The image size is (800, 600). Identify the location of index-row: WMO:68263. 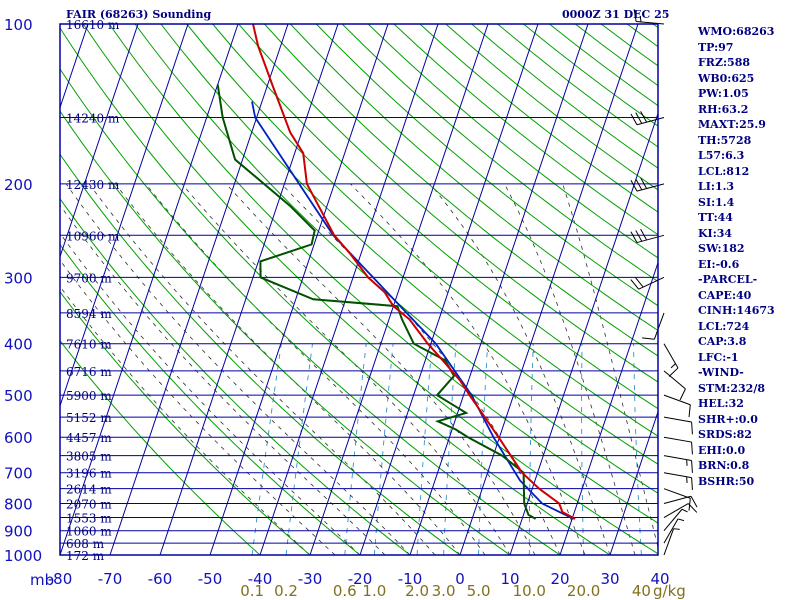
(736, 31).